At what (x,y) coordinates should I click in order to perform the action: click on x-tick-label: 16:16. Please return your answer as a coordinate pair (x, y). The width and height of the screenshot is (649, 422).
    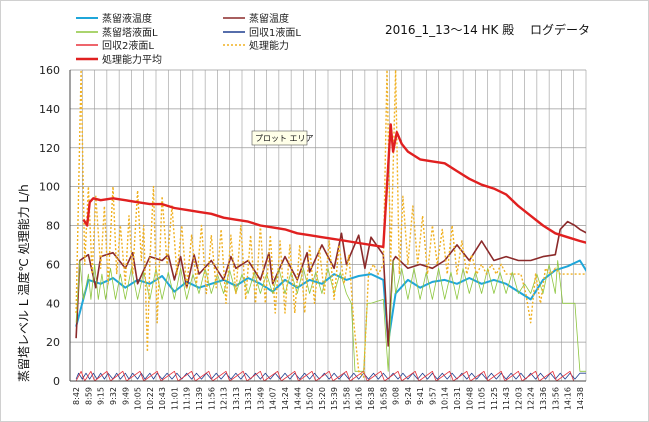
    Looking at the image, I should click on (359, 398).